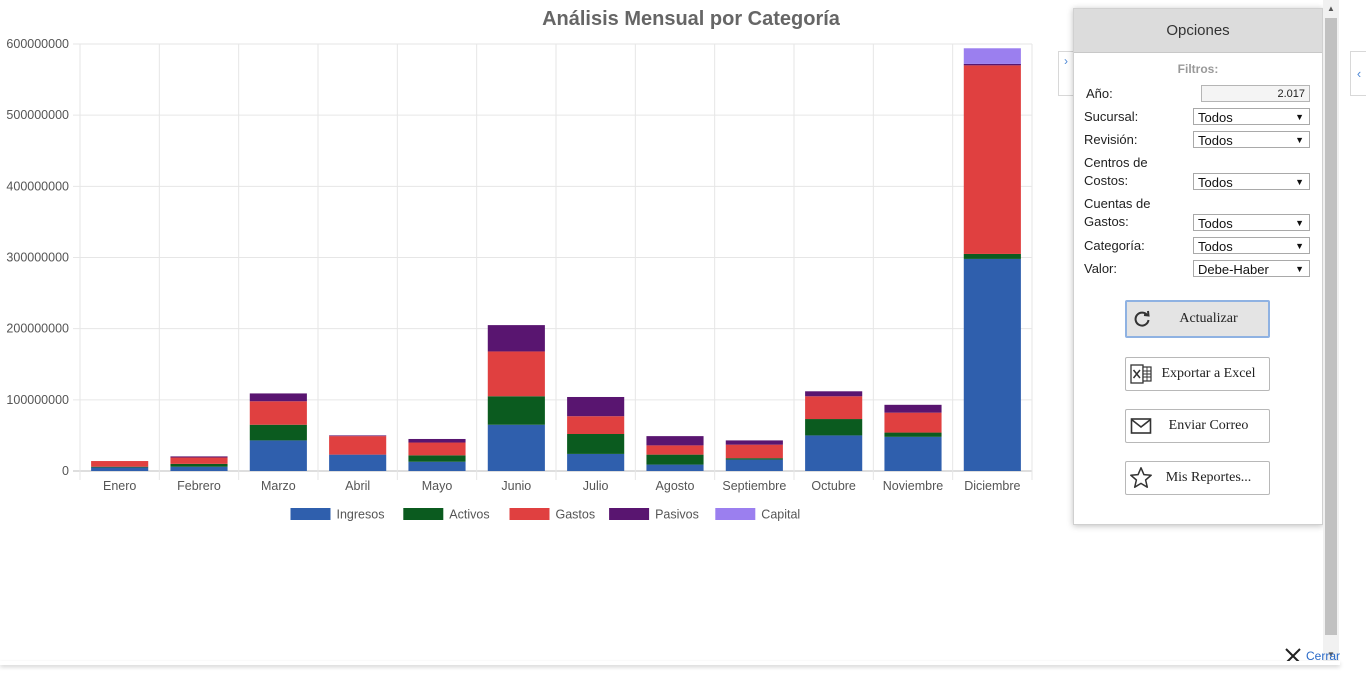 Image resolution: width=1366 pixels, height=677 pixels. Describe the element at coordinates (1251, 222) in the screenshot. I see `cuentas-select: Todos ▼` at that location.